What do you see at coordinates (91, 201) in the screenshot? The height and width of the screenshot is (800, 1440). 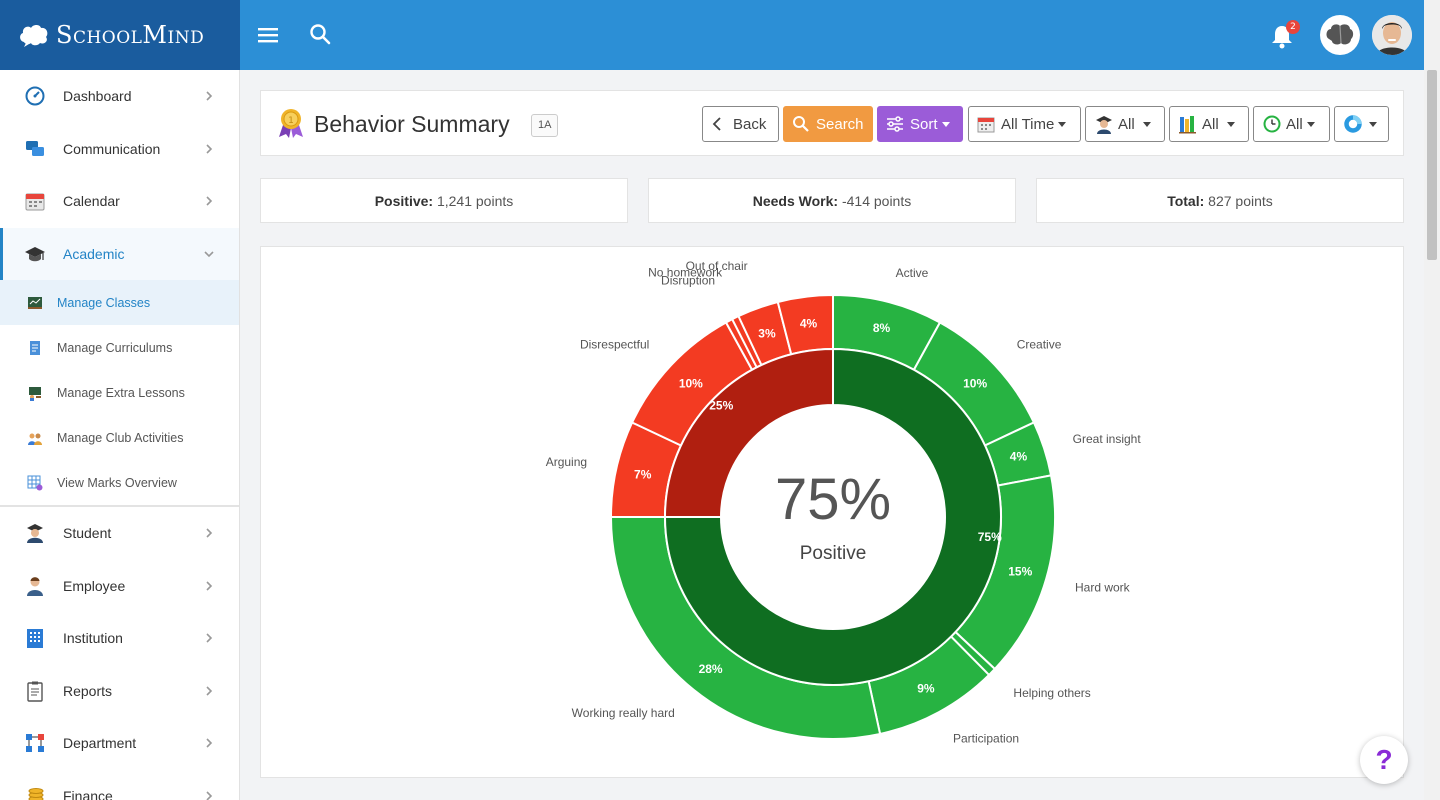 I see `sidebar-item-label: Calendar` at bounding box center [91, 201].